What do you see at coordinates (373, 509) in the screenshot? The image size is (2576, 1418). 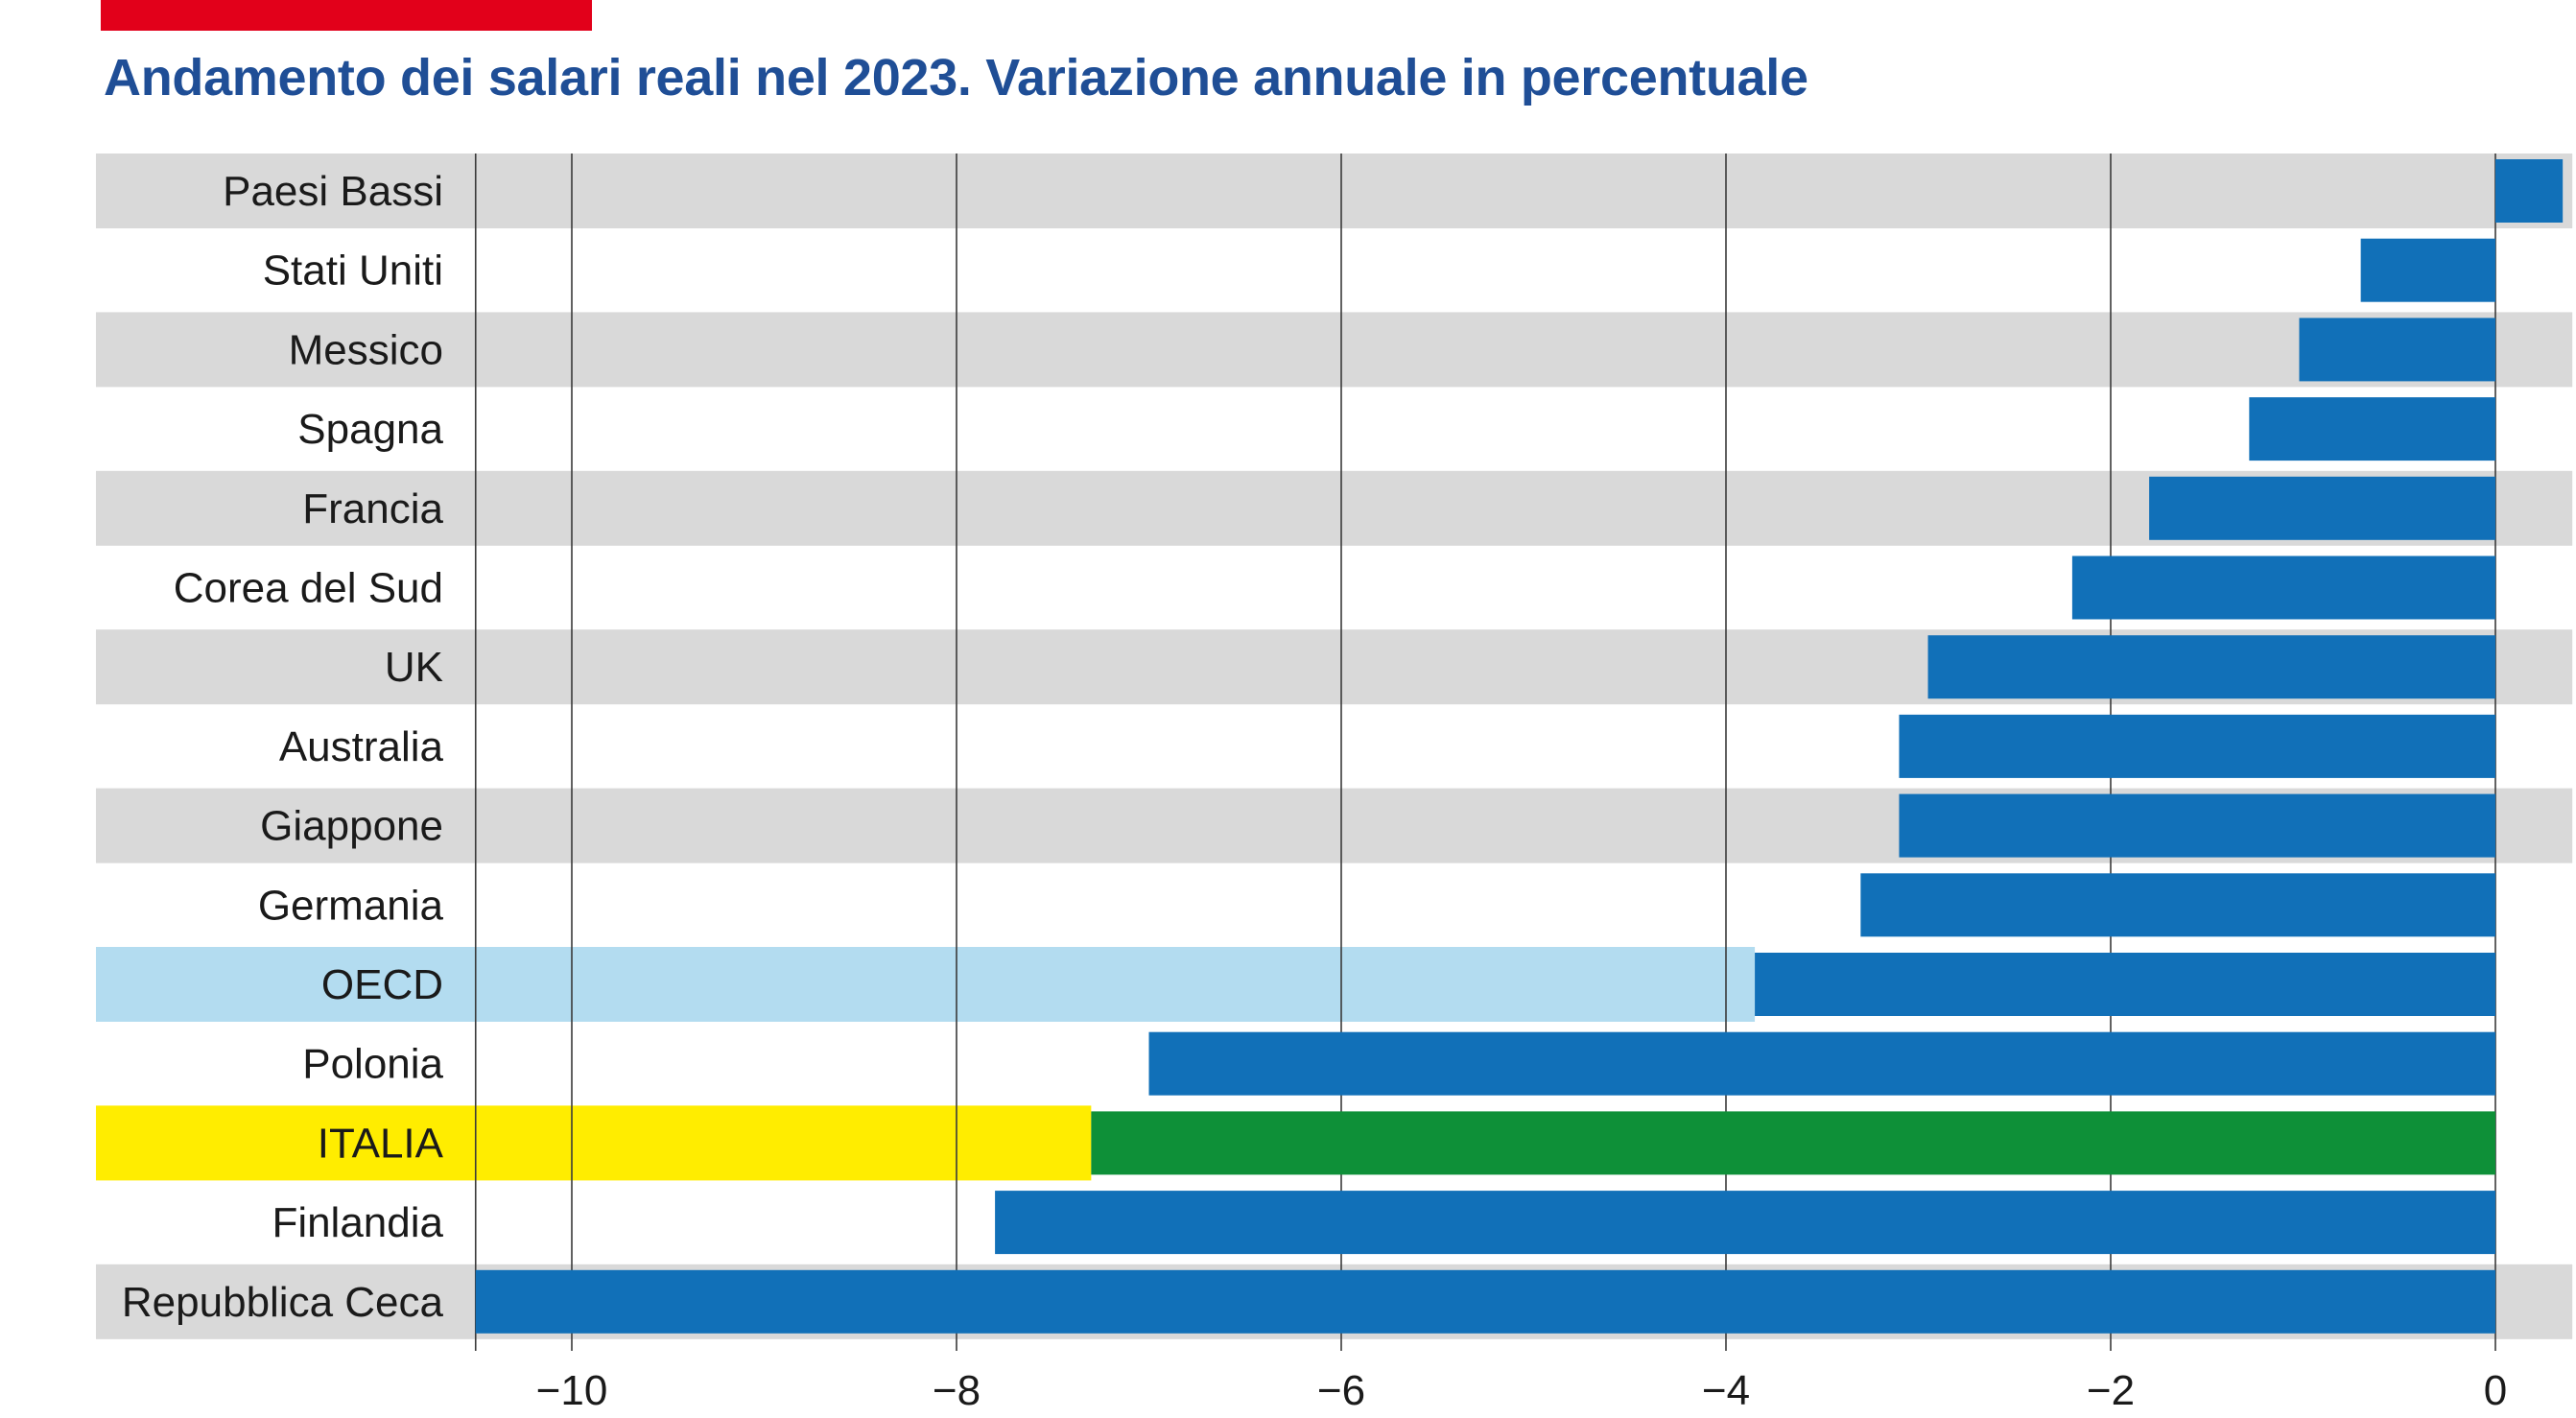 I see `category-label: Francia` at bounding box center [373, 509].